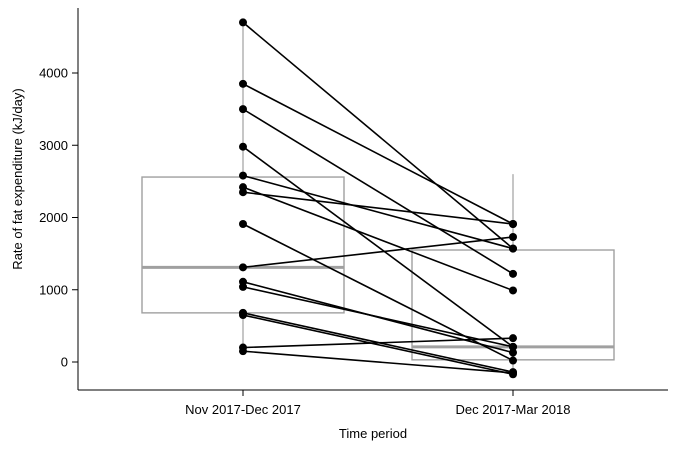 This screenshot has height=453, width=680. I want to click on y-ticks: 0 1000 2000 3000 4000, so click(58, 218).